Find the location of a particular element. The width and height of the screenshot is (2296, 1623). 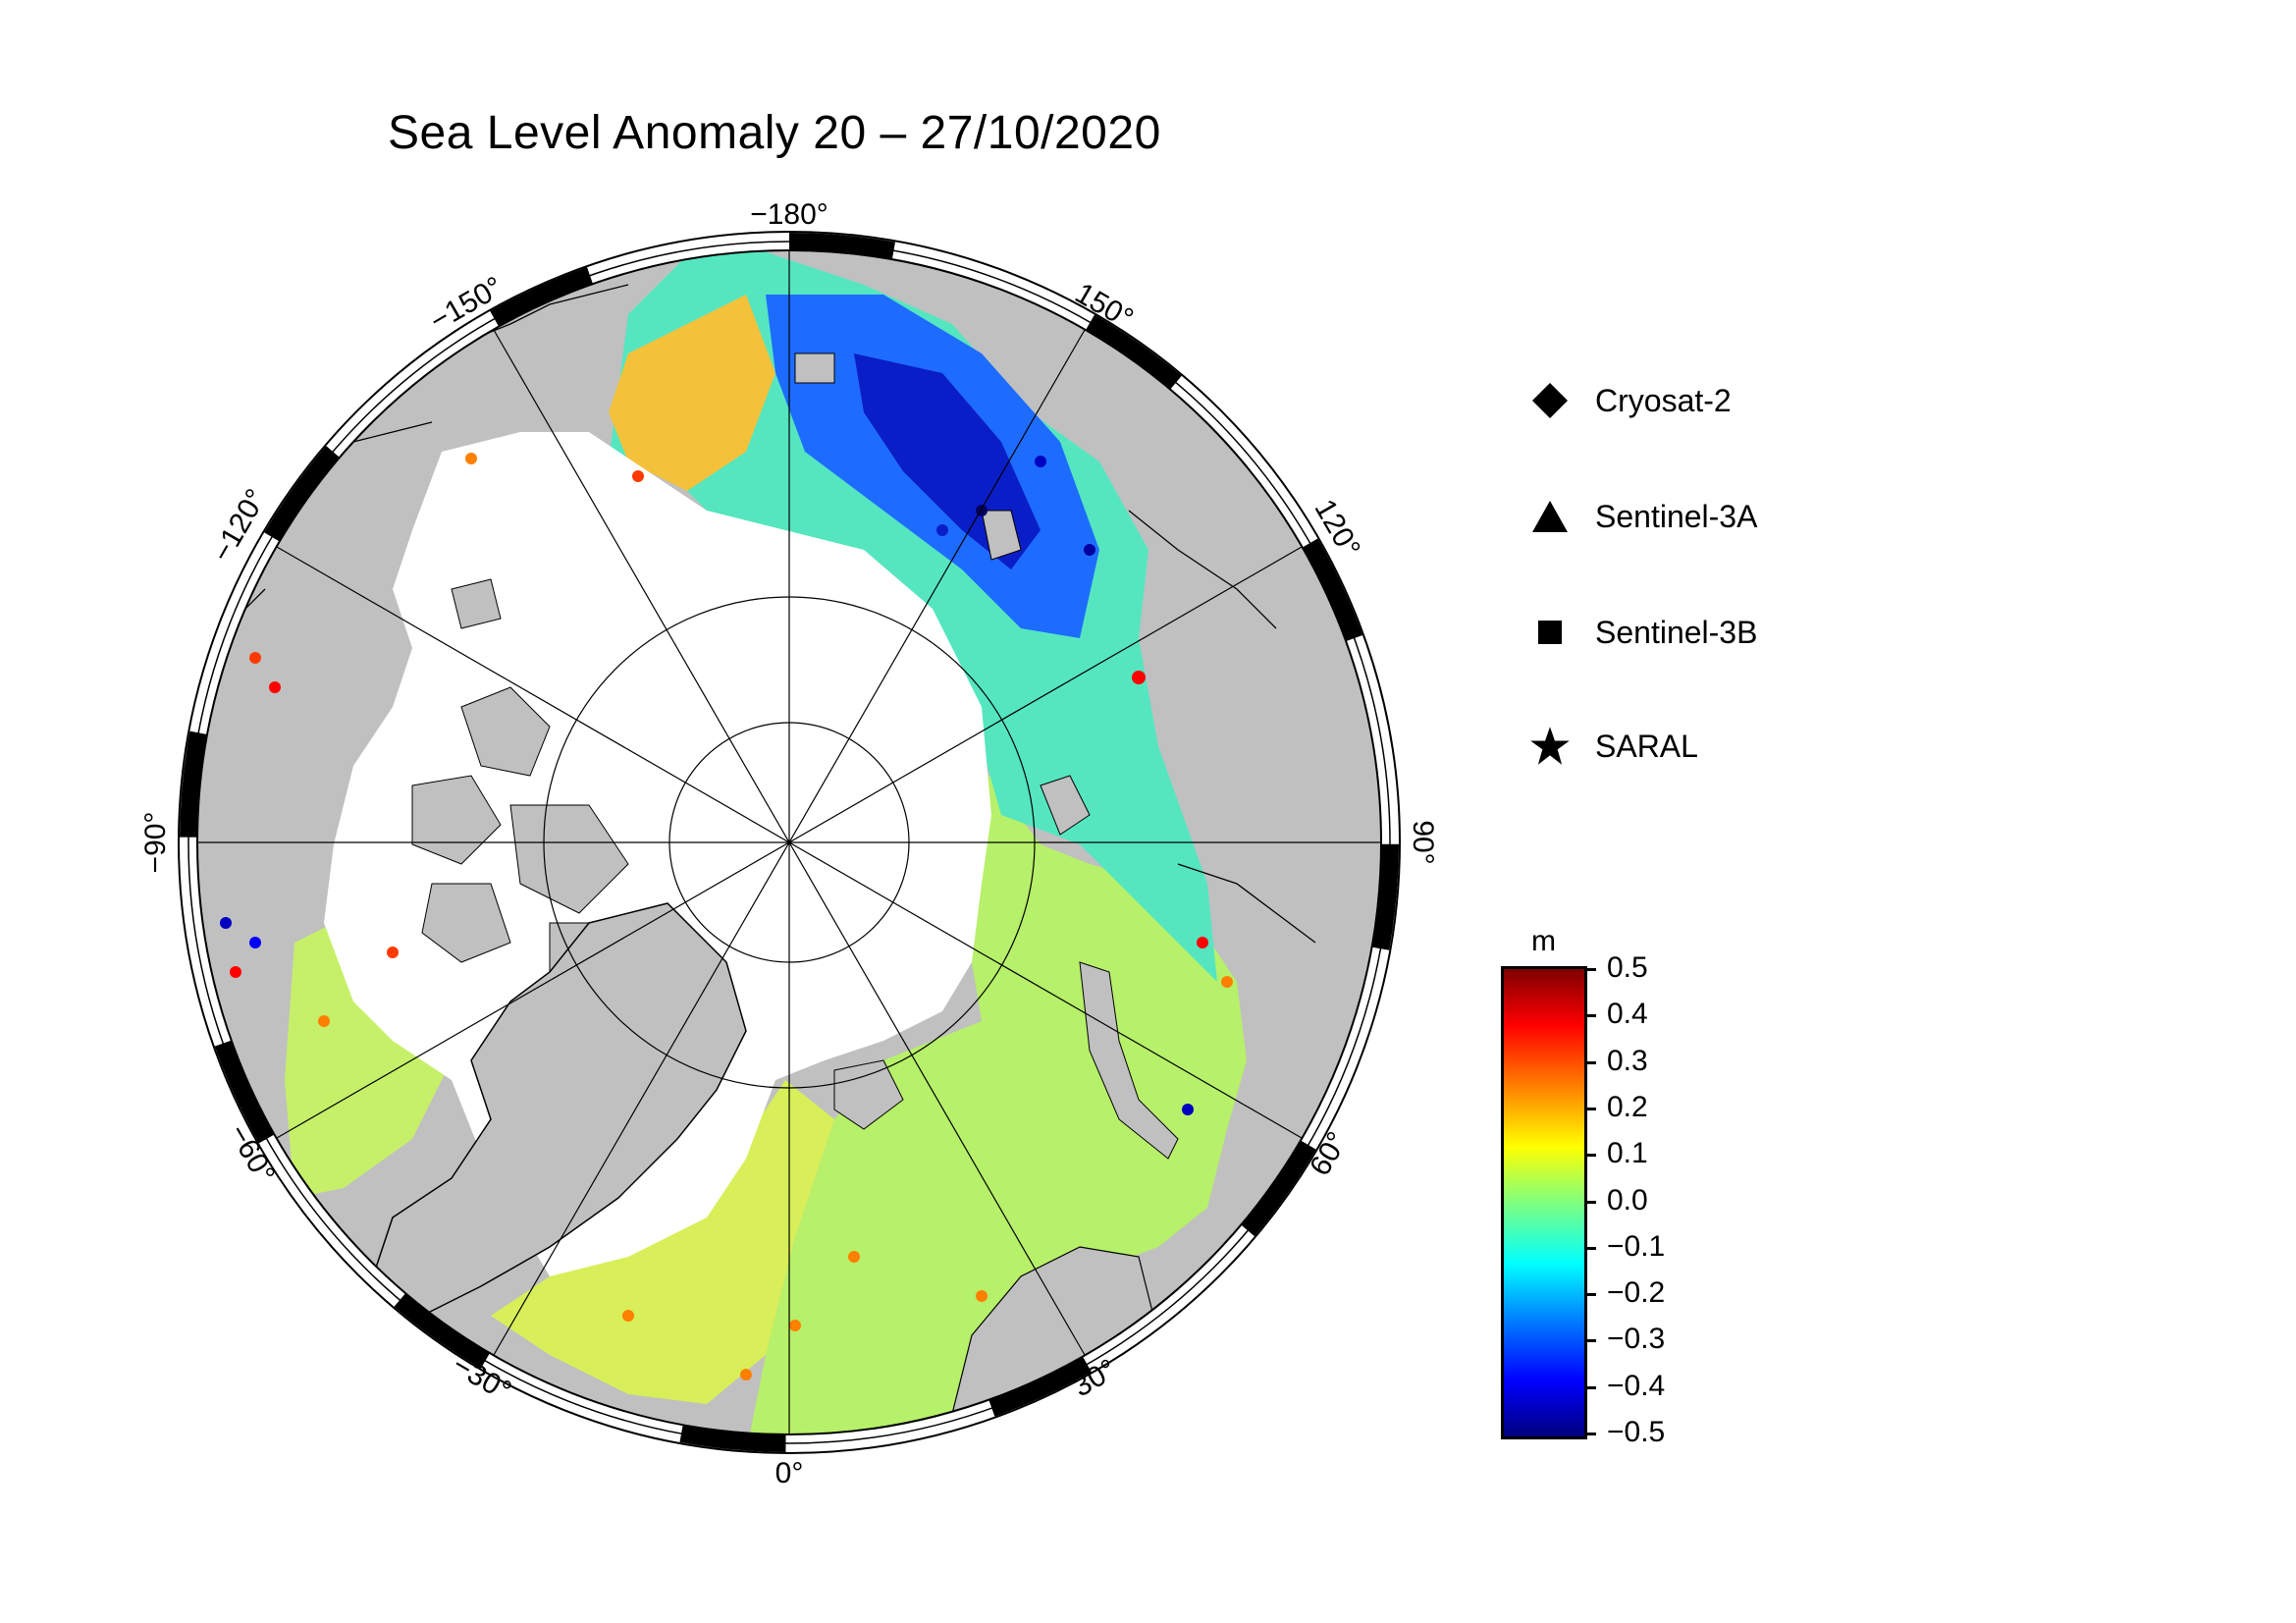

lon-label-90e: 90° is located at coordinates (1423, 842).